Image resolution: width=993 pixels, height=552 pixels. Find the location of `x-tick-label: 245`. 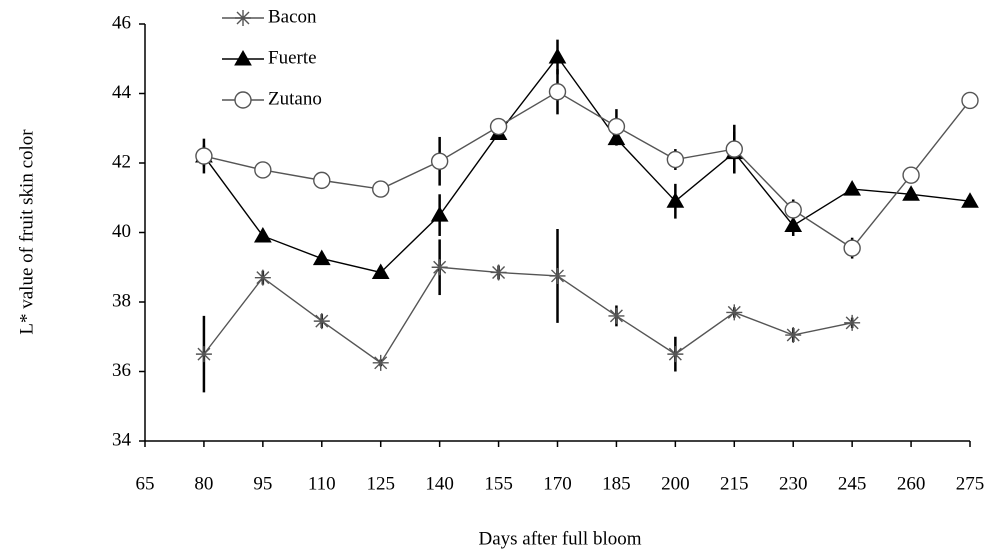

x-tick-label: 245 is located at coordinates (852, 483).